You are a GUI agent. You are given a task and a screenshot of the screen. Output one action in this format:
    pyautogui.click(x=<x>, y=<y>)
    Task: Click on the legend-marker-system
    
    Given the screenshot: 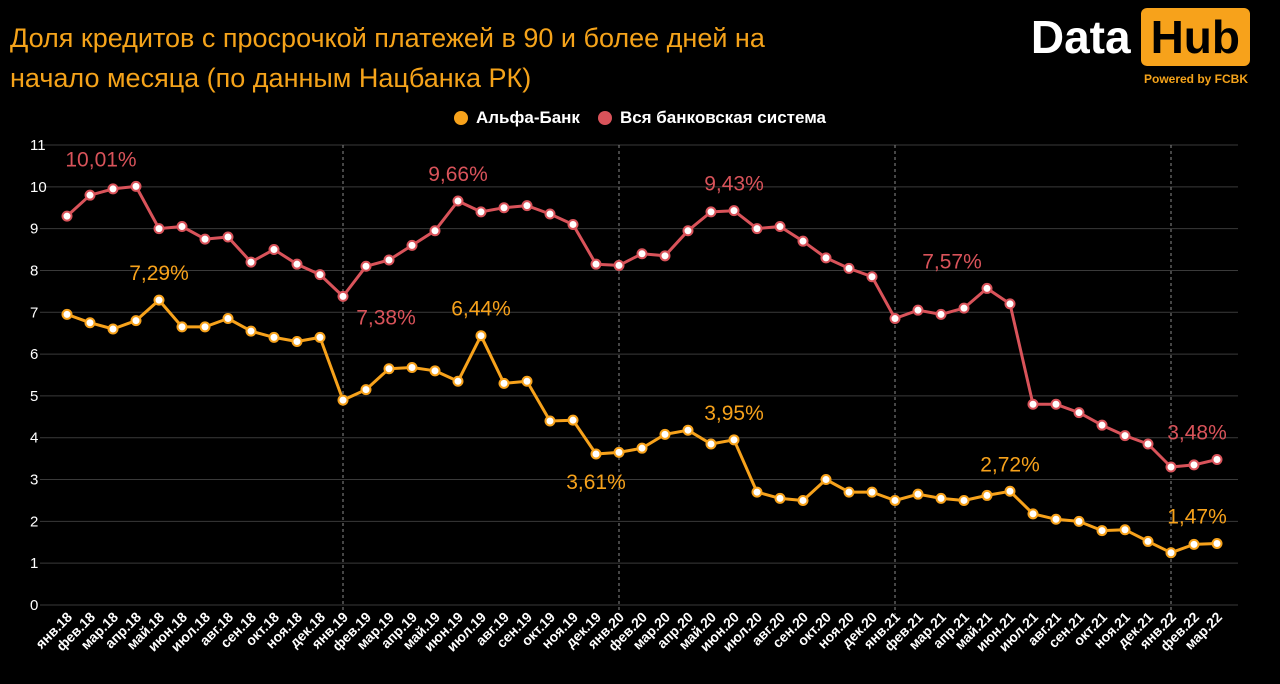 What is the action you would take?
    pyautogui.click(x=604, y=118)
    